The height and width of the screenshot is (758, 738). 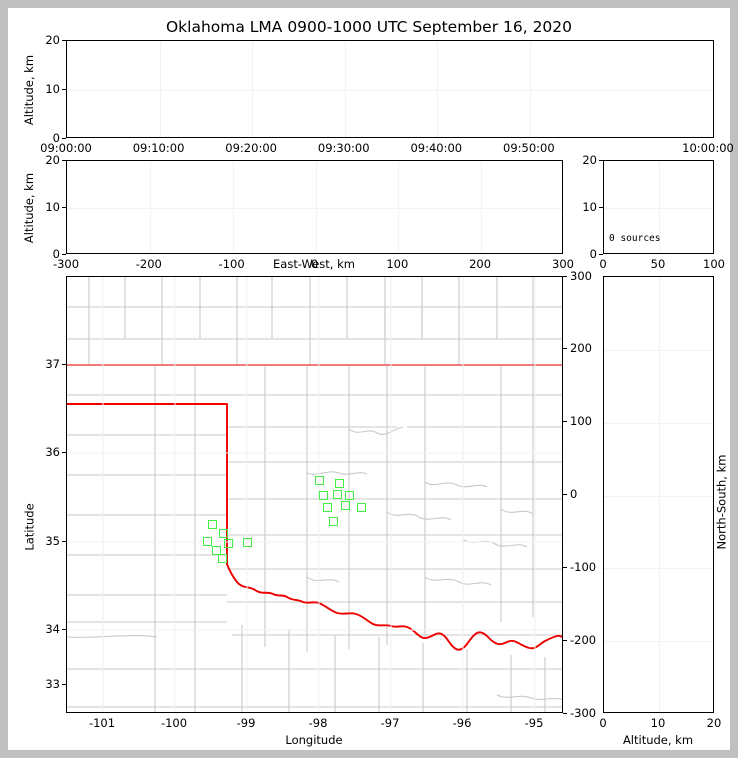 What do you see at coordinates (603, 723) in the screenshot?
I see `tick-p5-x-0: 0` at bounding box center [603, 723].